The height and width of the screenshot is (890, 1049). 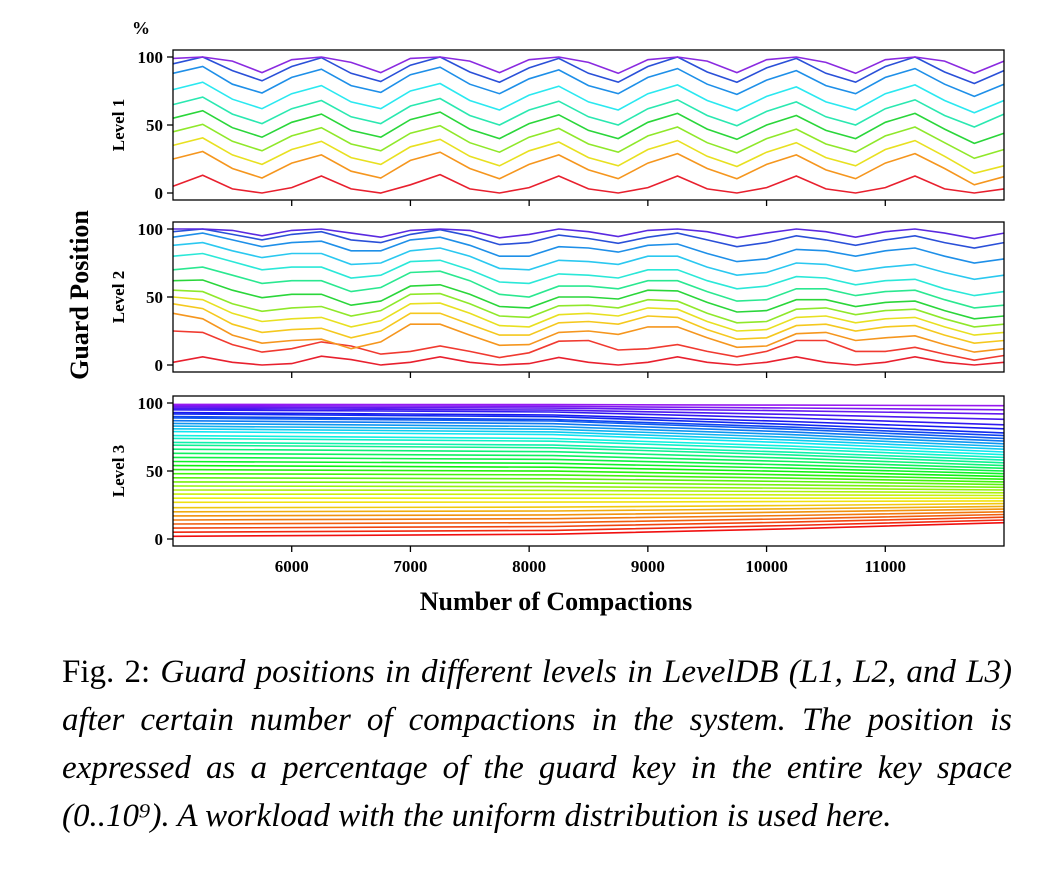 What do you see at coordinates (141, 28) in the screenshot?
I see `y-unit-label: %` at bounding box center [141, 28].